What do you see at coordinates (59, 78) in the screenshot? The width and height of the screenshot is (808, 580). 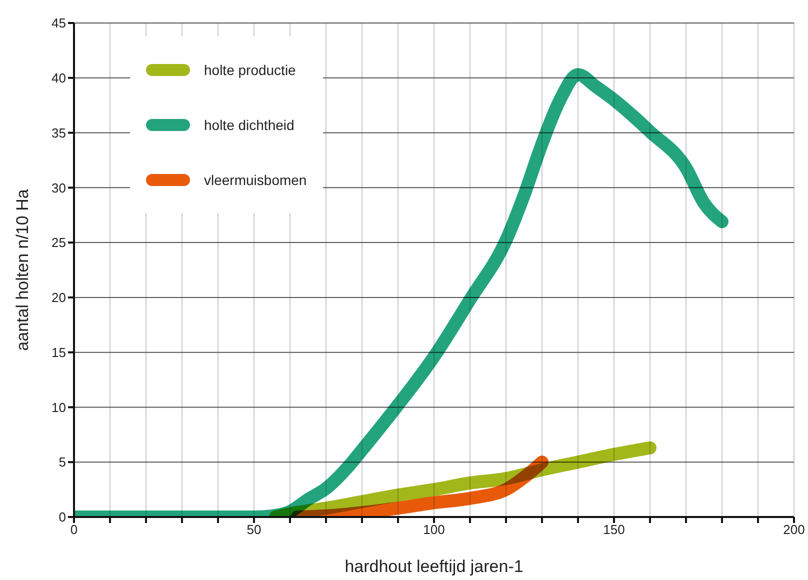 I see `y-tick-label: 40` at bounding box center [59, 78].